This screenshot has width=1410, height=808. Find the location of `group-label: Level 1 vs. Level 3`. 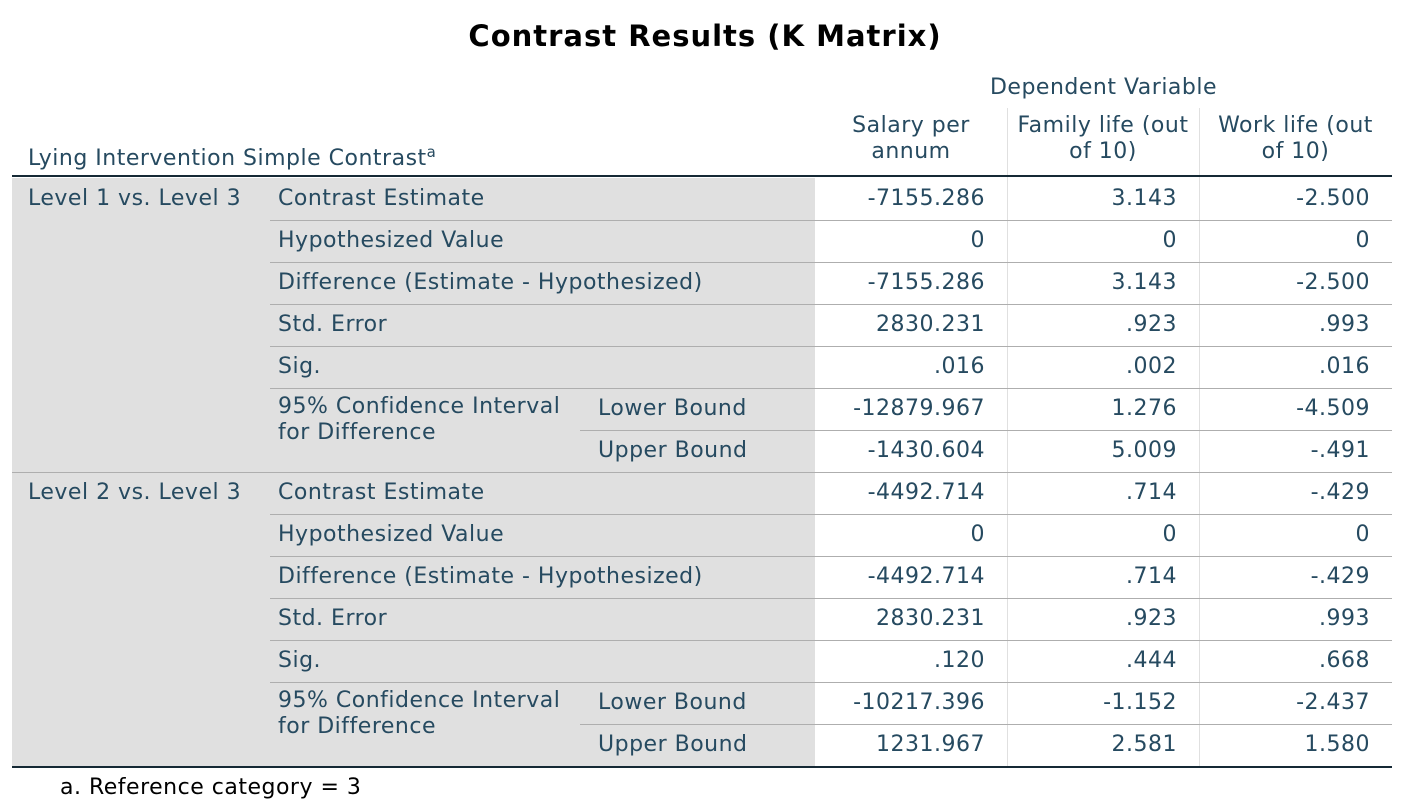

group-label: Level 1 vs. Level 3 is located at coordinates (135, 198).